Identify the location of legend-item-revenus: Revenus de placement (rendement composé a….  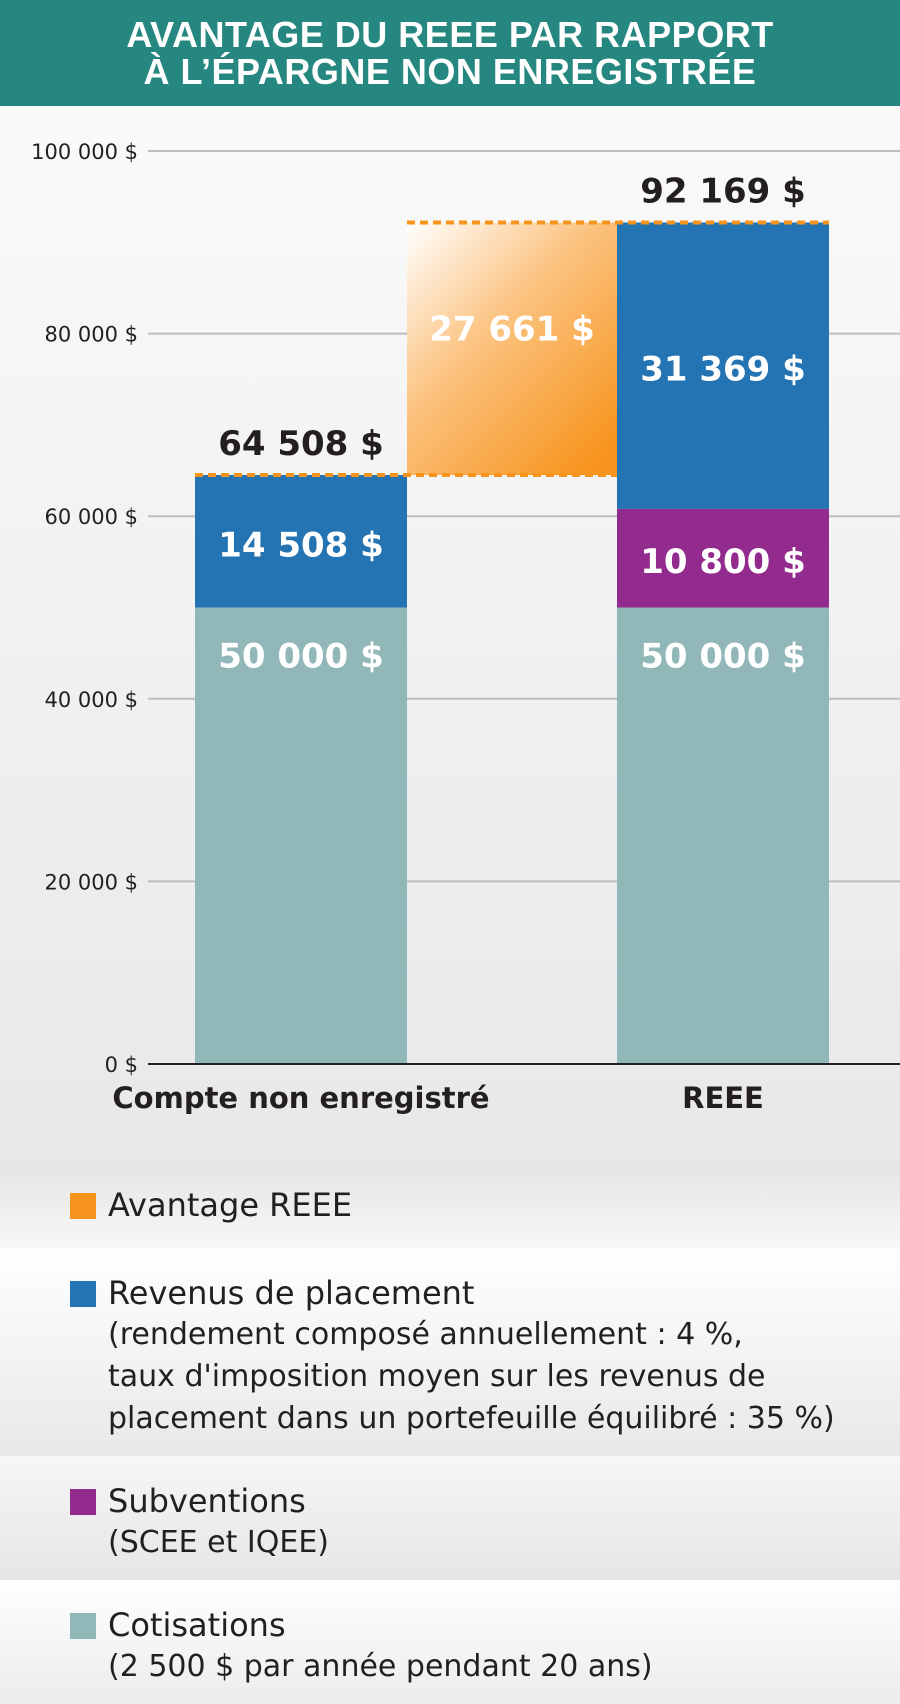
(450, 1352).